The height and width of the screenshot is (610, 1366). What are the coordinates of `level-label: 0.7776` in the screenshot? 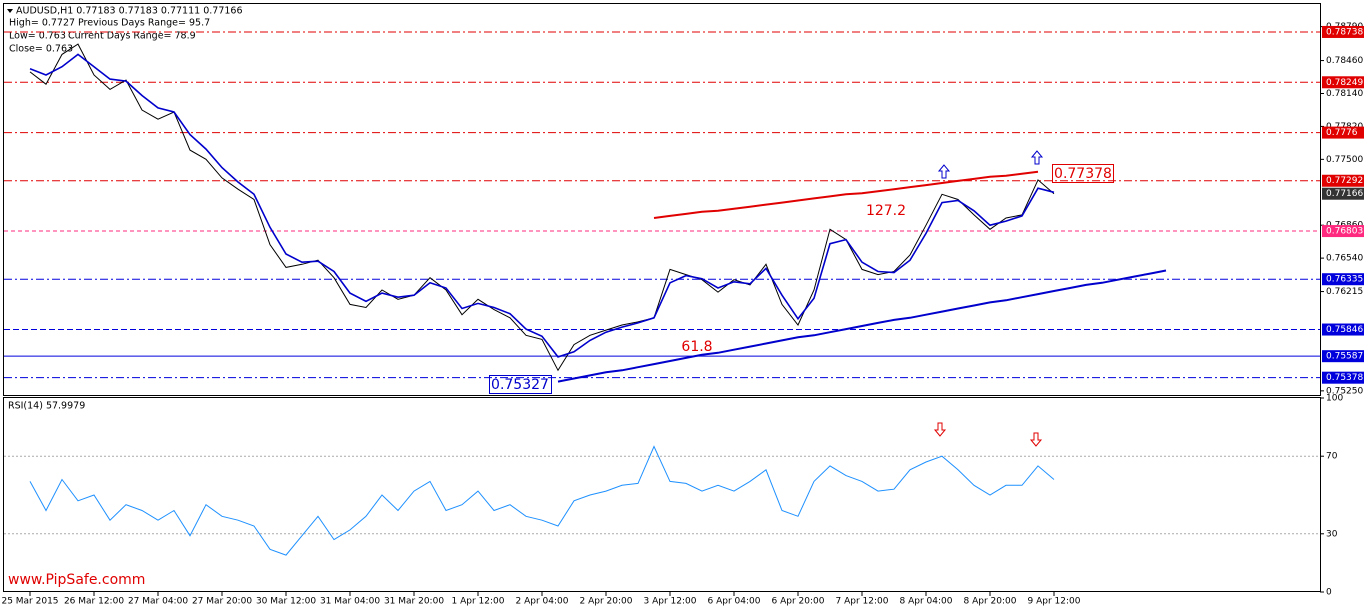 It's located at (1342, 133).